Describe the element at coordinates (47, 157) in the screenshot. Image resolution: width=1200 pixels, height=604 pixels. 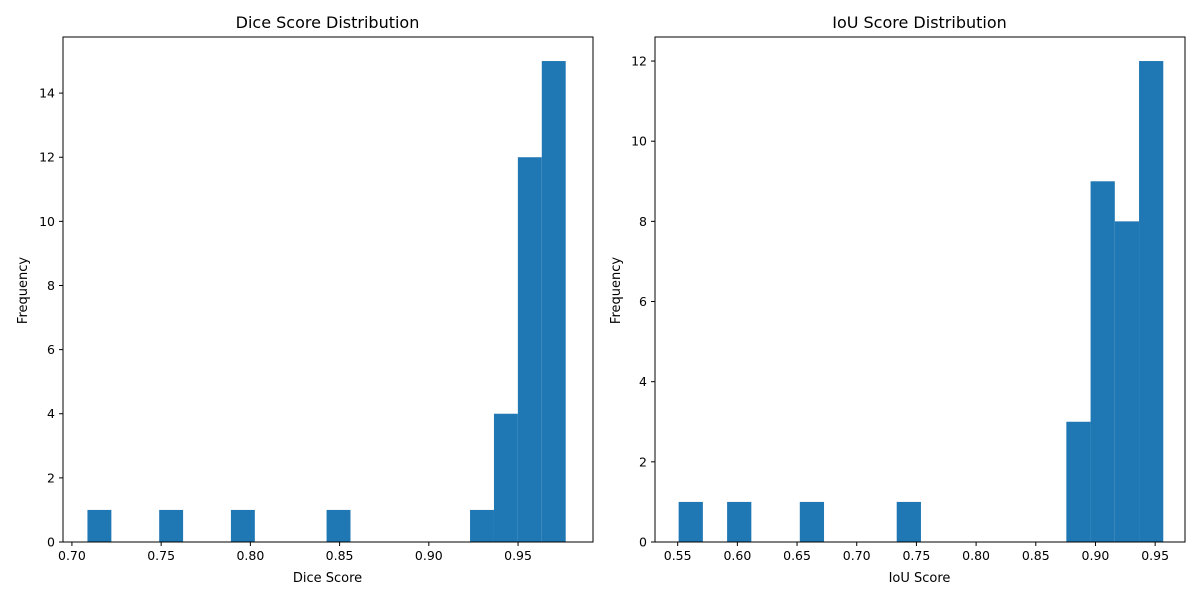
I see `dice-y-tick-label: 12` at that location.